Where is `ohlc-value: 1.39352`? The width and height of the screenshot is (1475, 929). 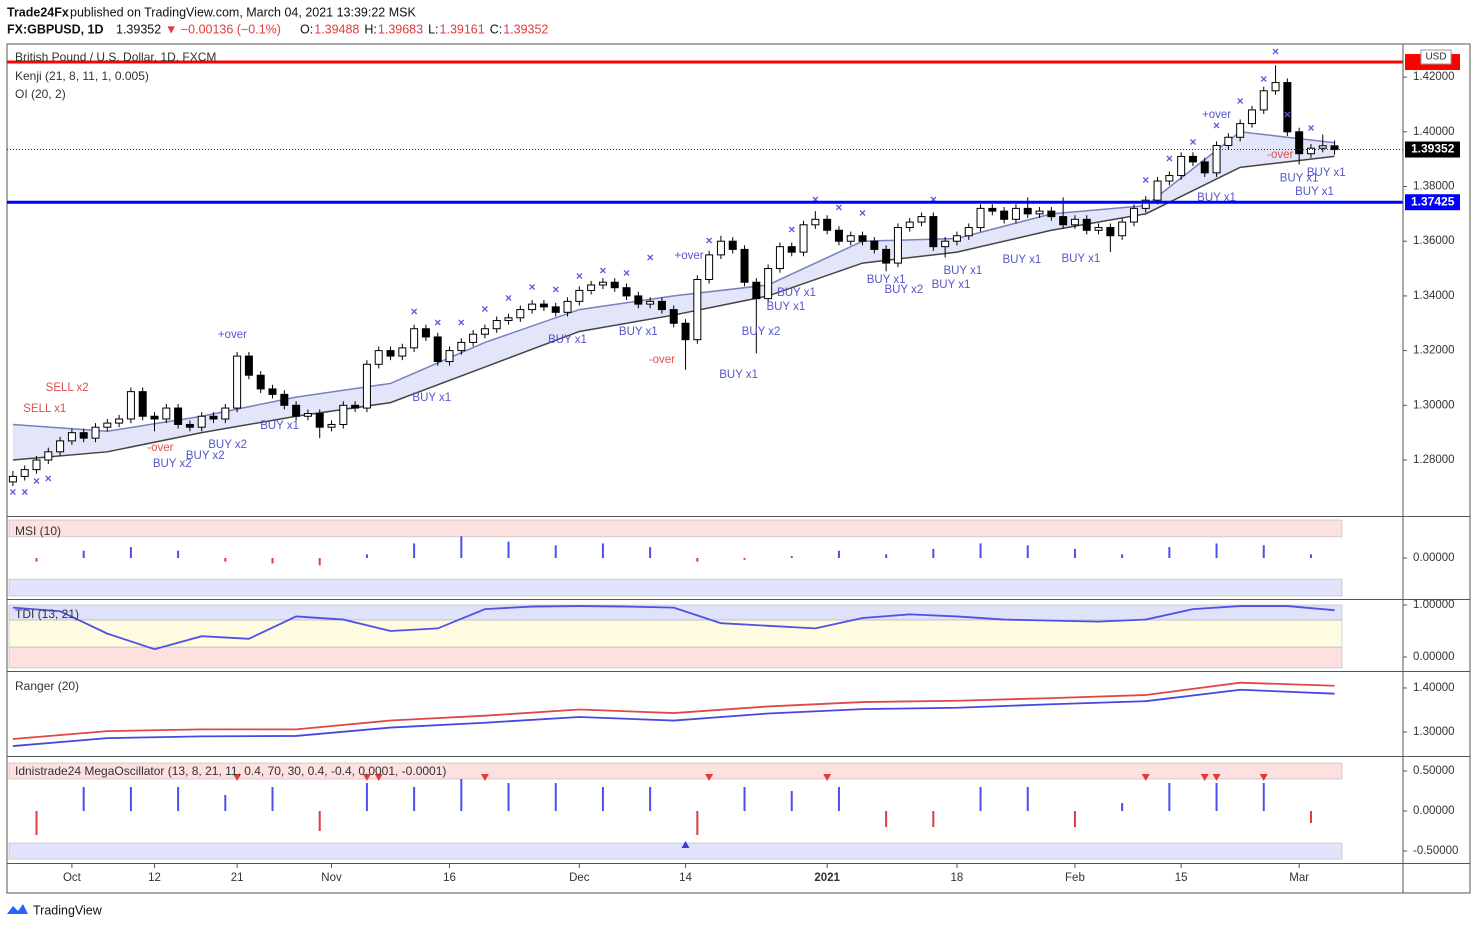
ohlc-value: 1.39352 is located at coordinates (525, 29).